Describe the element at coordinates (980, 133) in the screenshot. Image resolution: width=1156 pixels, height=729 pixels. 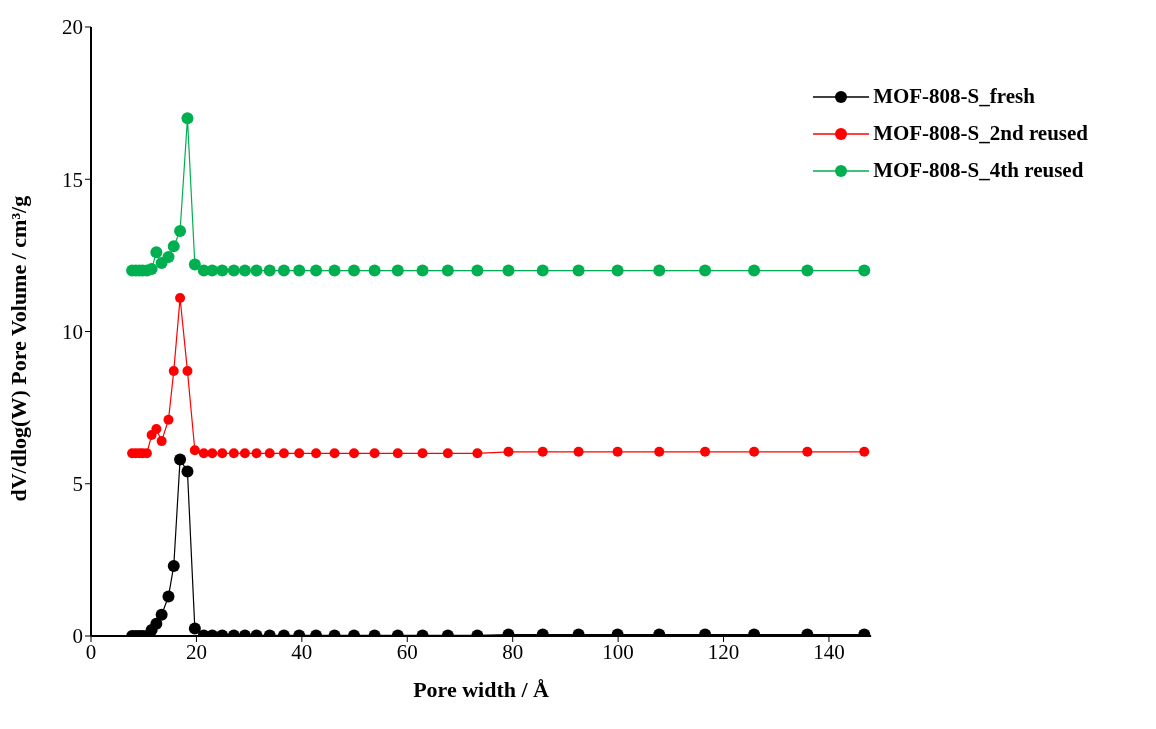
I see `legend-label: MOF-808-S_2nd reused` at that location.